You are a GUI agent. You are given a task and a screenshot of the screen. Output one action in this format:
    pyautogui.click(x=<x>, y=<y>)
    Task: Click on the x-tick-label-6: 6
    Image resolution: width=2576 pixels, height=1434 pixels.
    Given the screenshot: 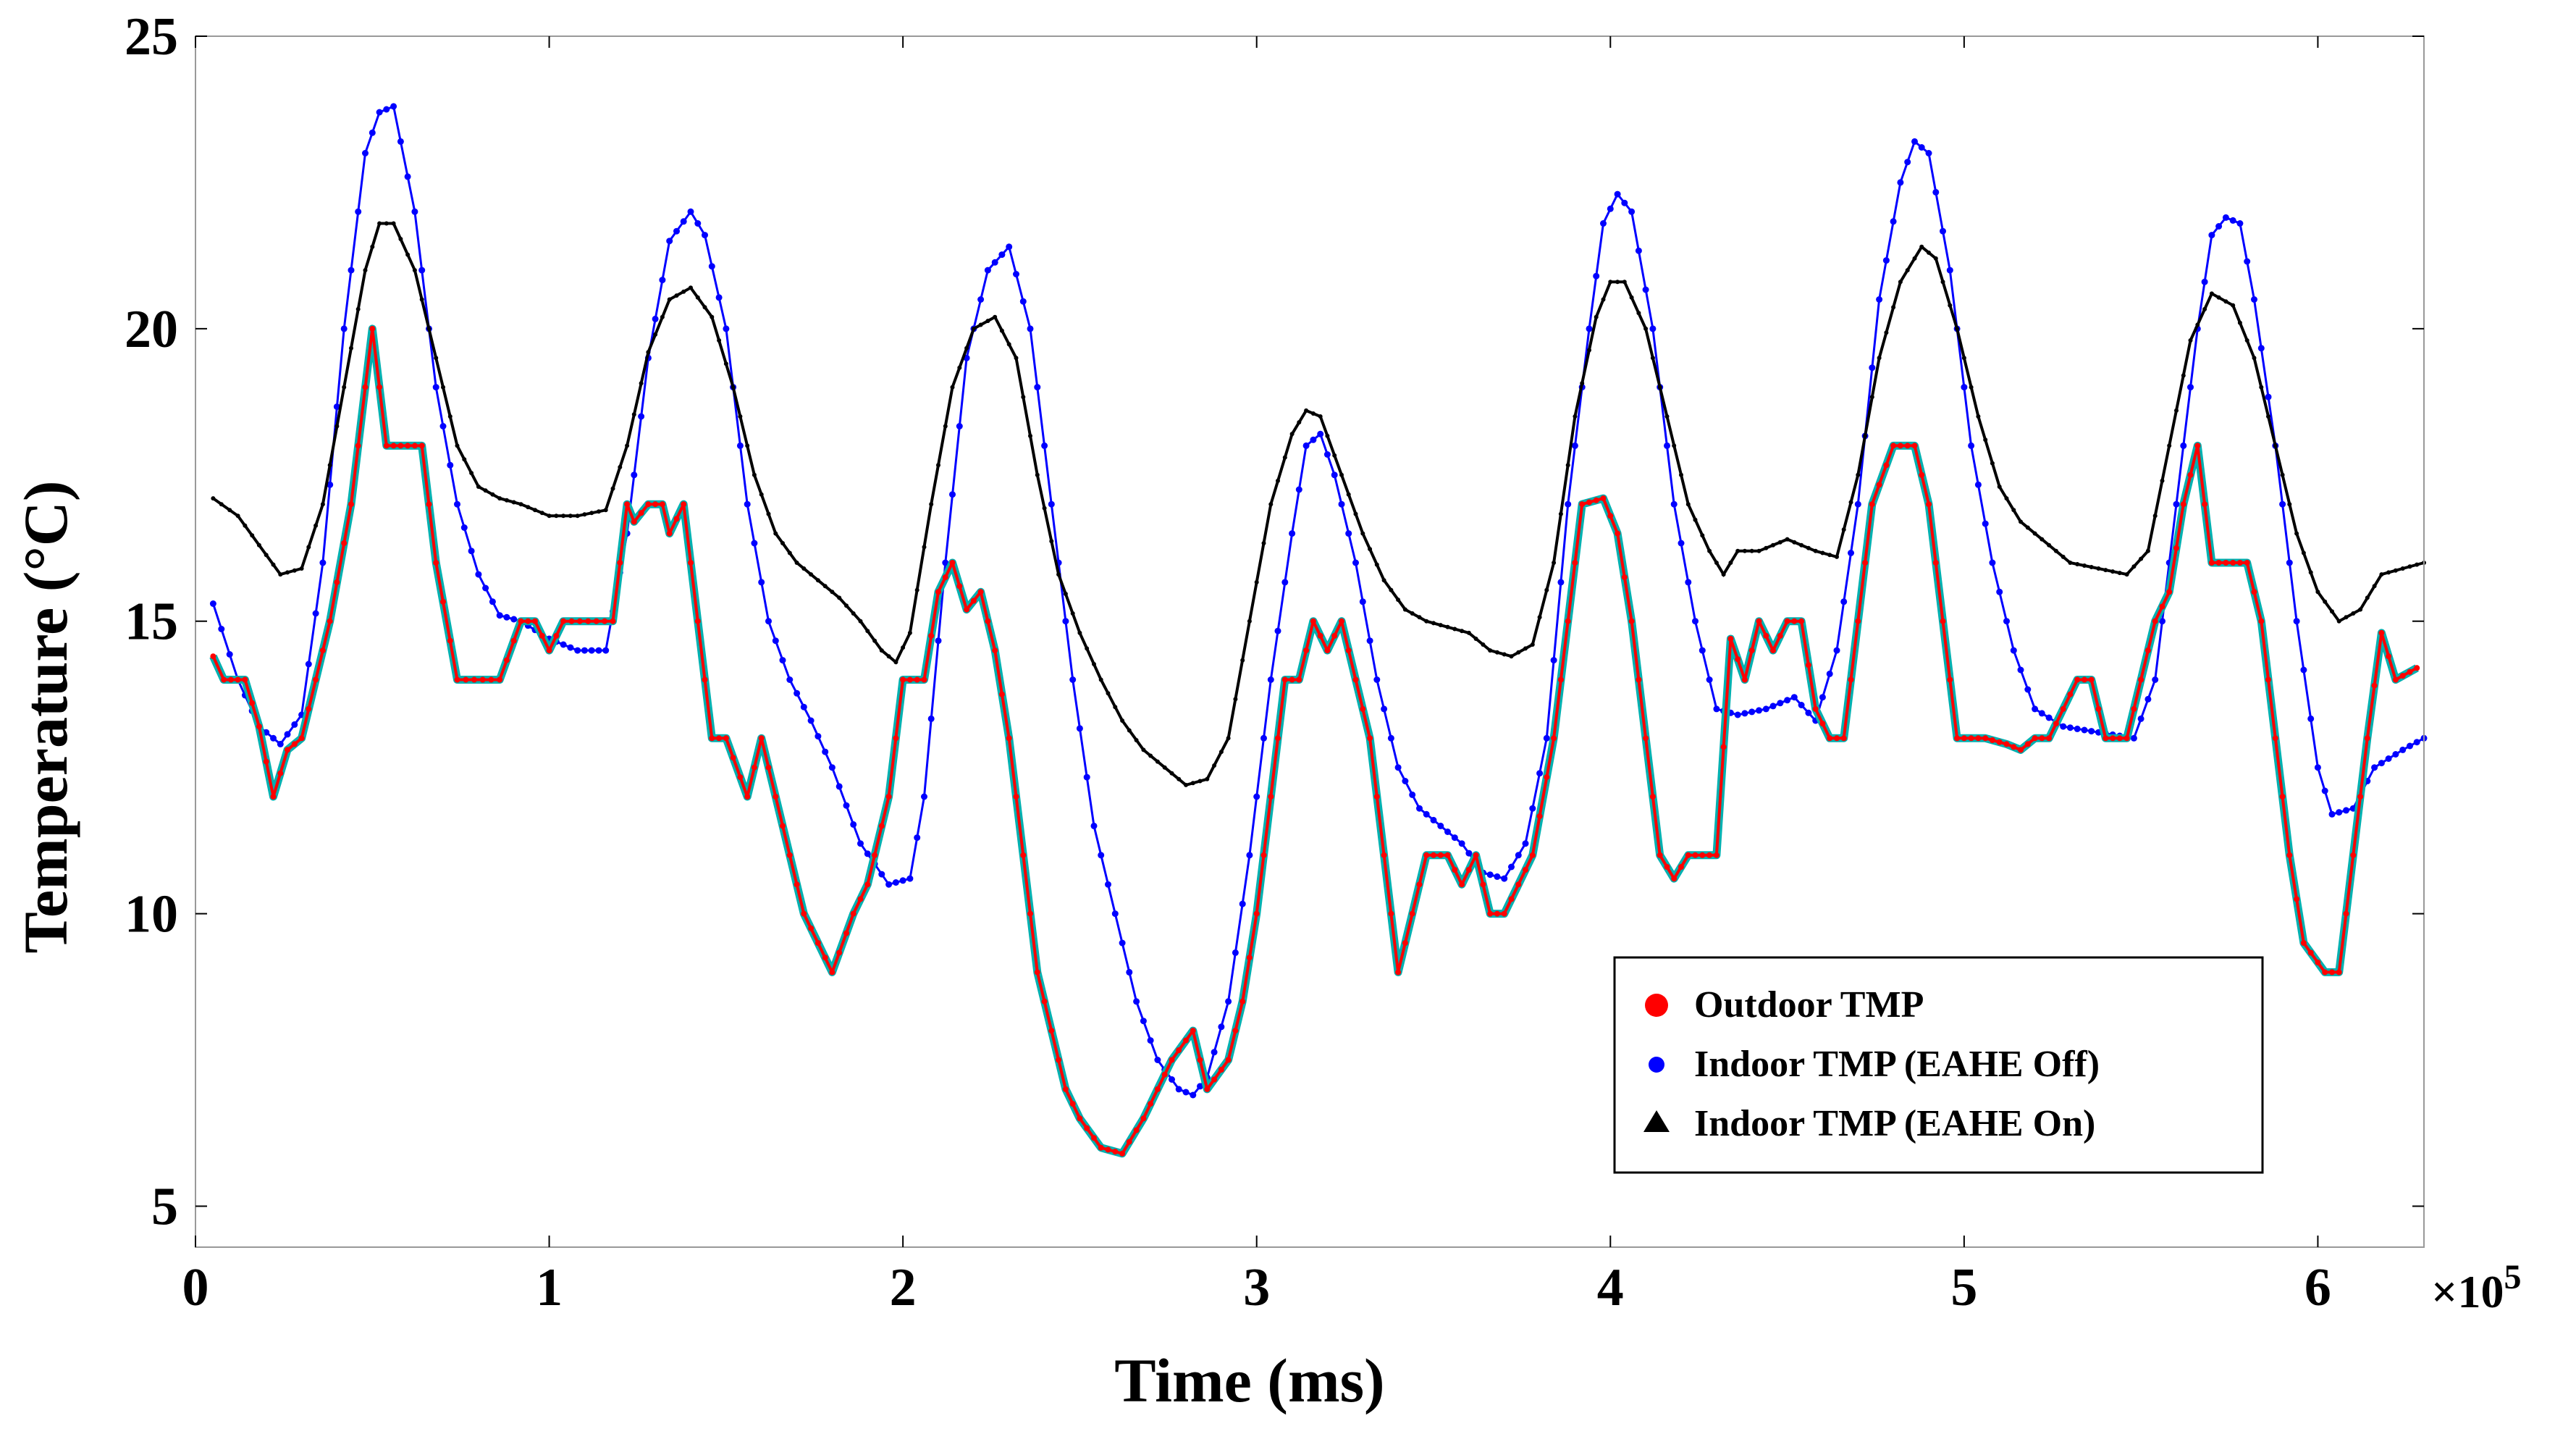 What is the action you would take?
    pyautogui.click(x=2317, y=1287)
    